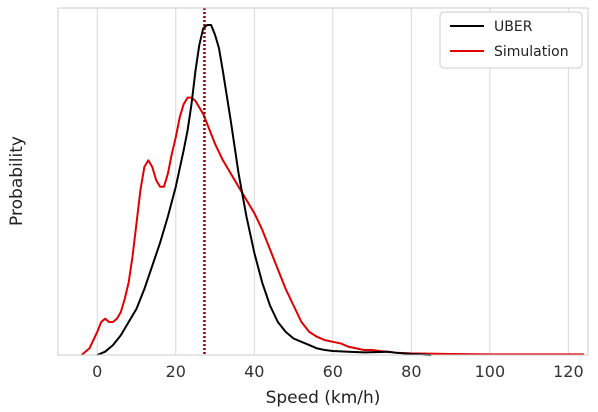 This screenshot has width=598, height=412. What do you see at coordinates (531, 52) in the screenshot?
I see `legend-label-simulation: Simulation` at bounding box center [531, 52].